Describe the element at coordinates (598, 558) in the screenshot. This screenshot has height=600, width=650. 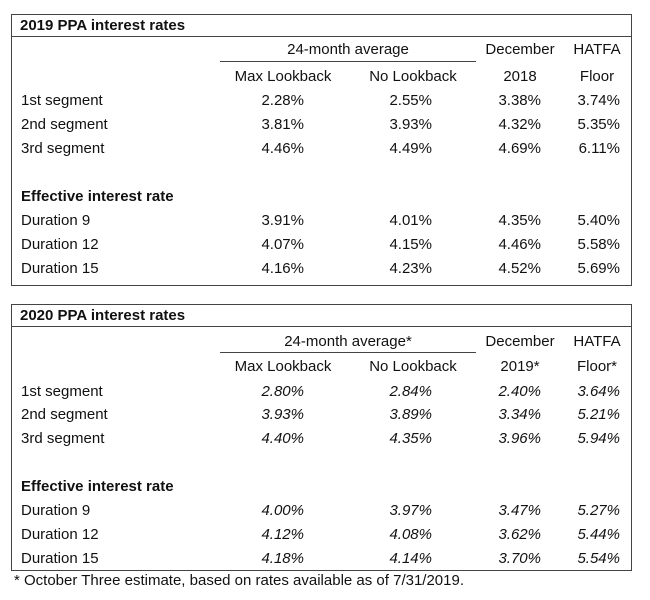
I see `cell-hatfa-floor: 5.54%` at that location.